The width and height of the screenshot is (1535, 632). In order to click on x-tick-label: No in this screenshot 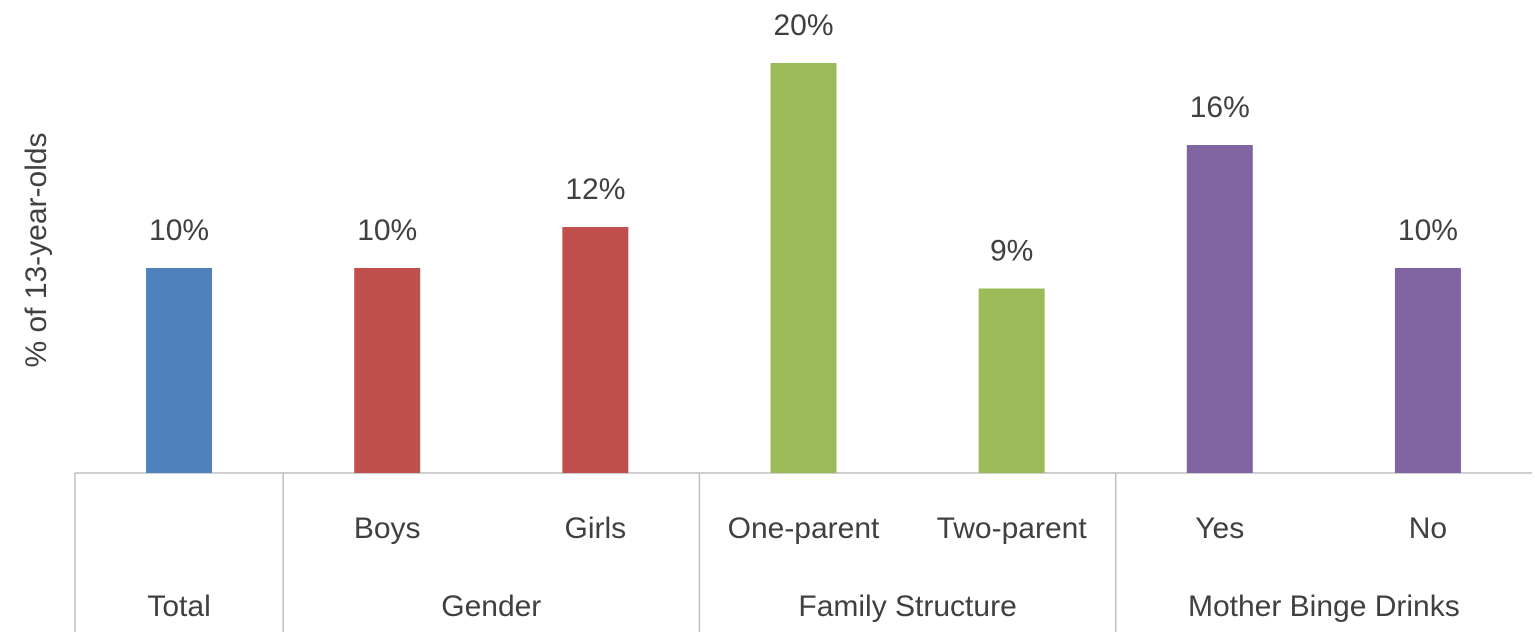, I will do `click(1428, 528)`.